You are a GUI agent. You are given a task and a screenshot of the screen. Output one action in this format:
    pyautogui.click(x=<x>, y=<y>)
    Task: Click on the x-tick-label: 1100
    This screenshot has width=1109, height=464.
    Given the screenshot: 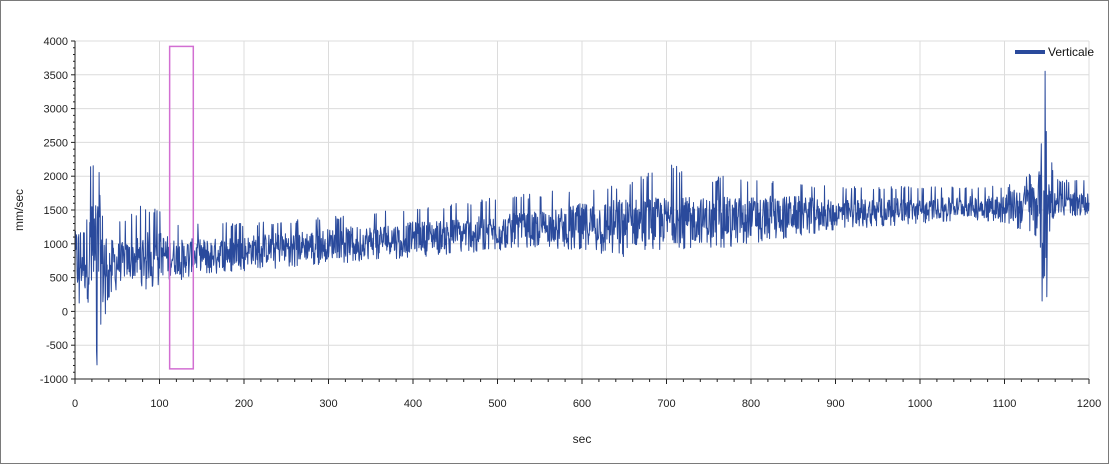 What is the action you would take?
    pyautogui.click(x=1005, y=404)
    